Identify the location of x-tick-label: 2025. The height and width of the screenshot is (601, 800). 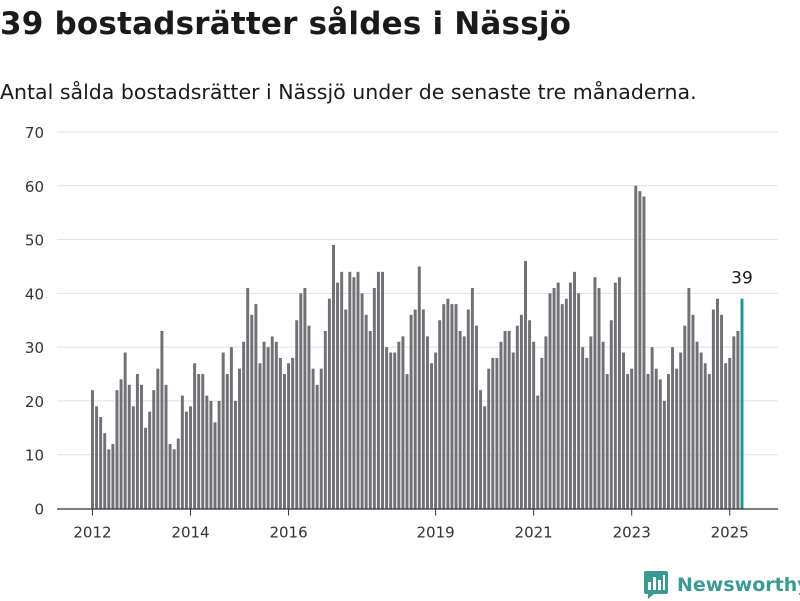
(730, 533).